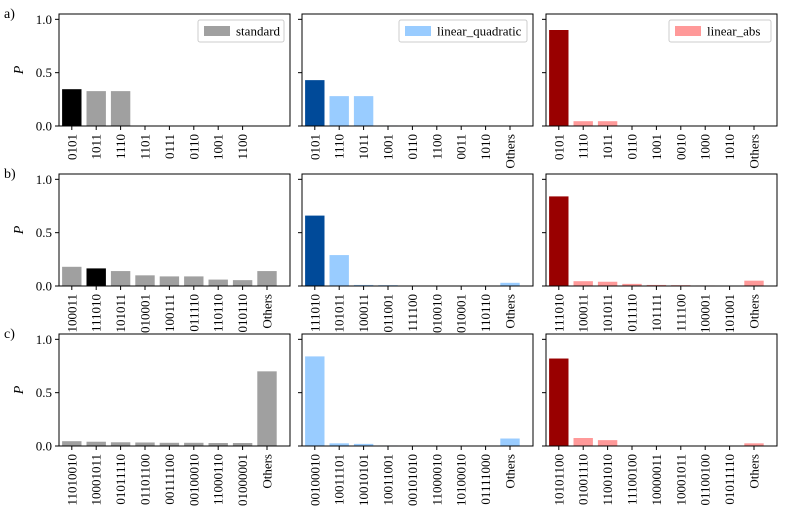 The image size is (793, 511). I want to click on x-tick-label: 01001110, so click(583, 479).